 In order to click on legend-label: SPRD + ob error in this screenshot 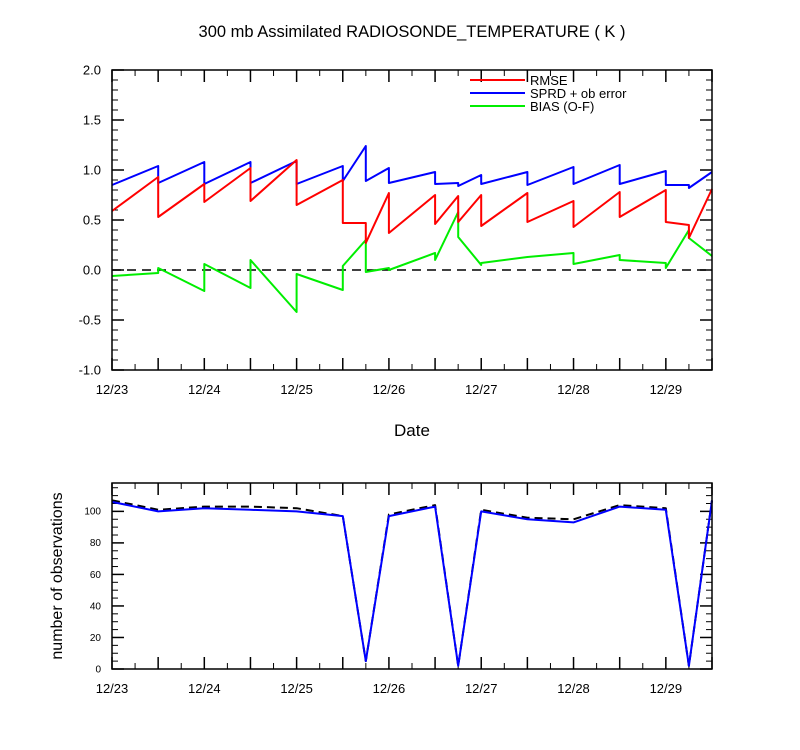, I will do `click(578, 93)`.